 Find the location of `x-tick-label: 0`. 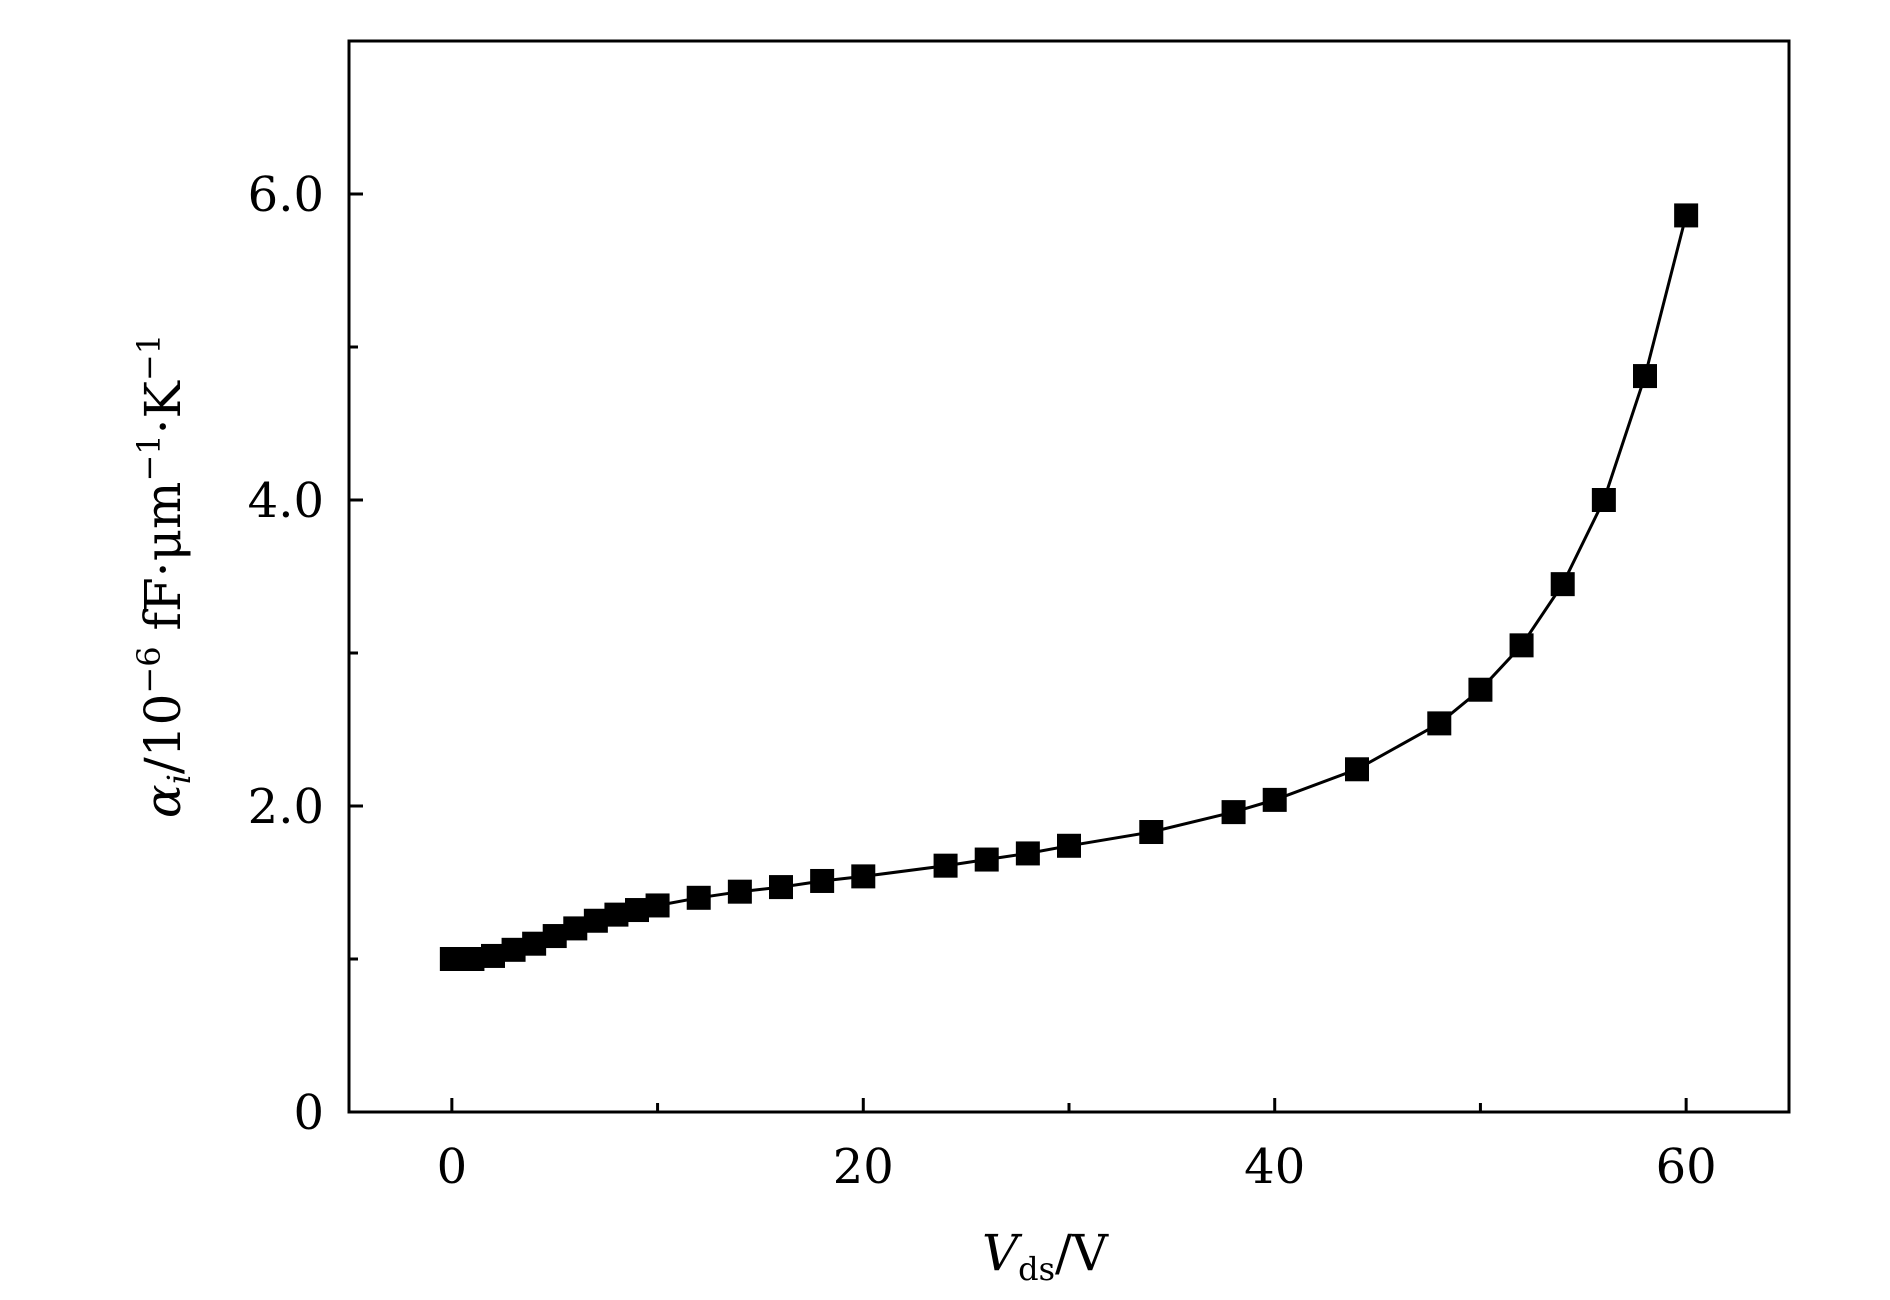

x-tick-label: 0 is located at coordinates (452, 1167).